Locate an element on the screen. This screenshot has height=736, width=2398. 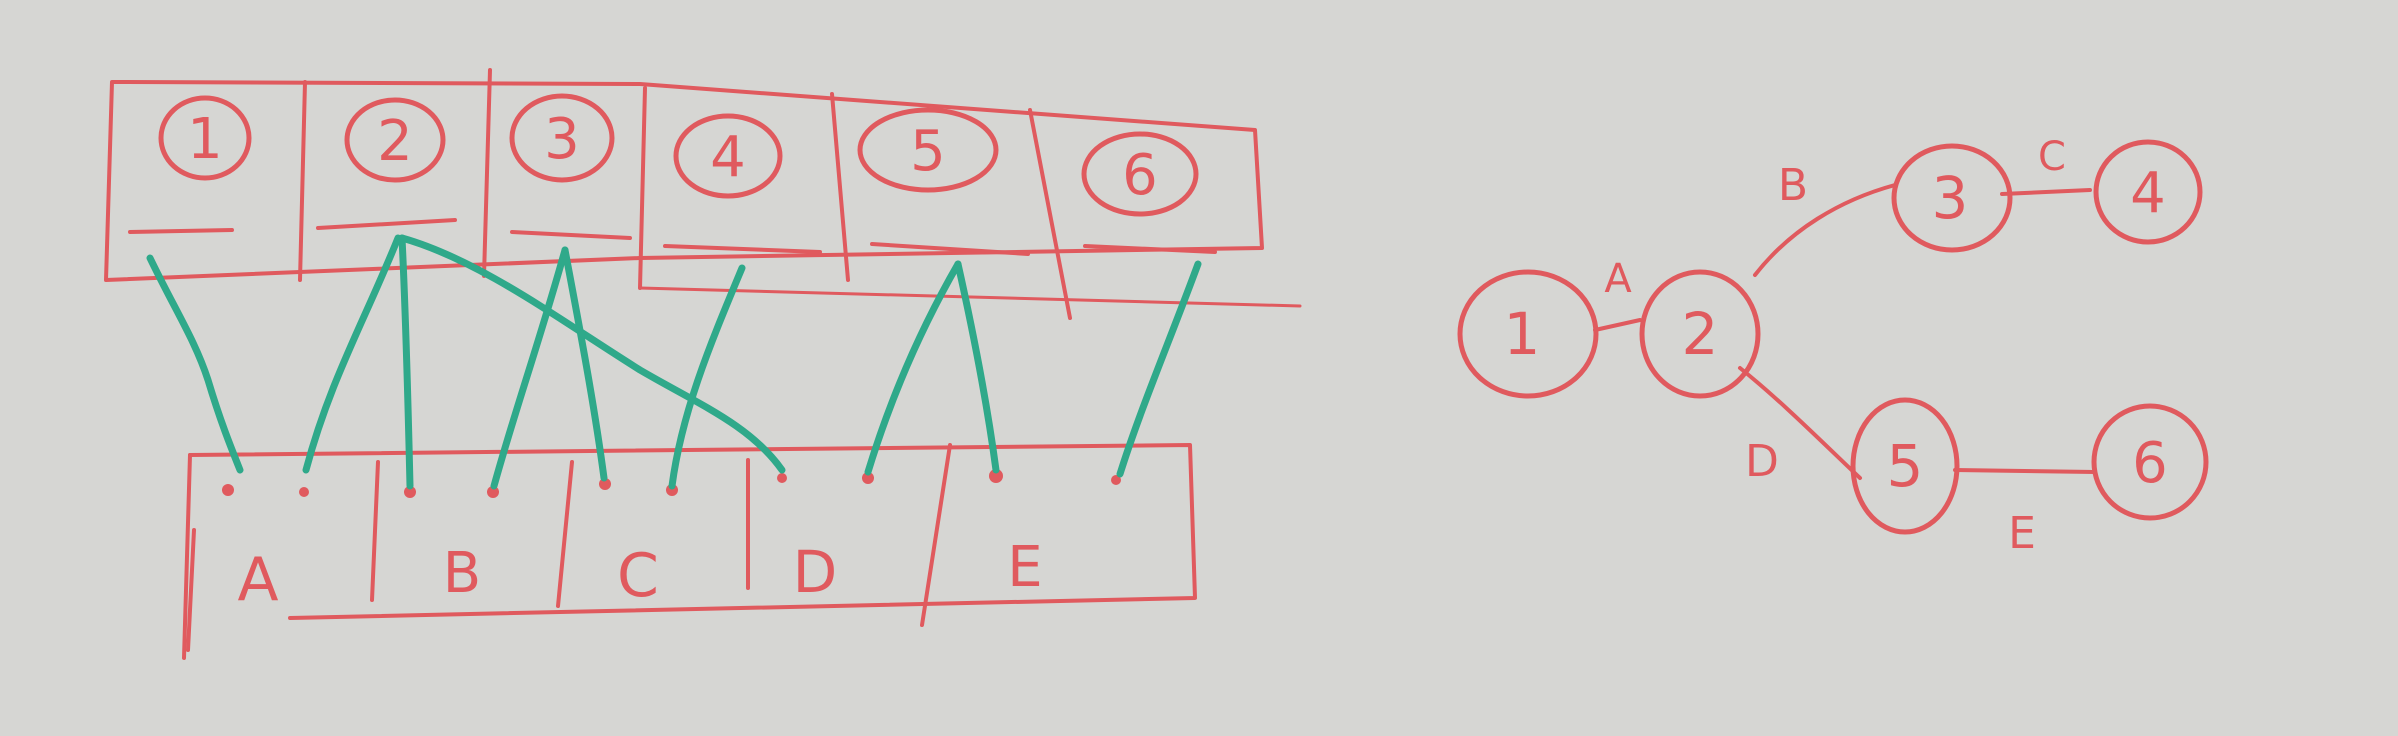
link-2-B is located at coordinates (406, 362).